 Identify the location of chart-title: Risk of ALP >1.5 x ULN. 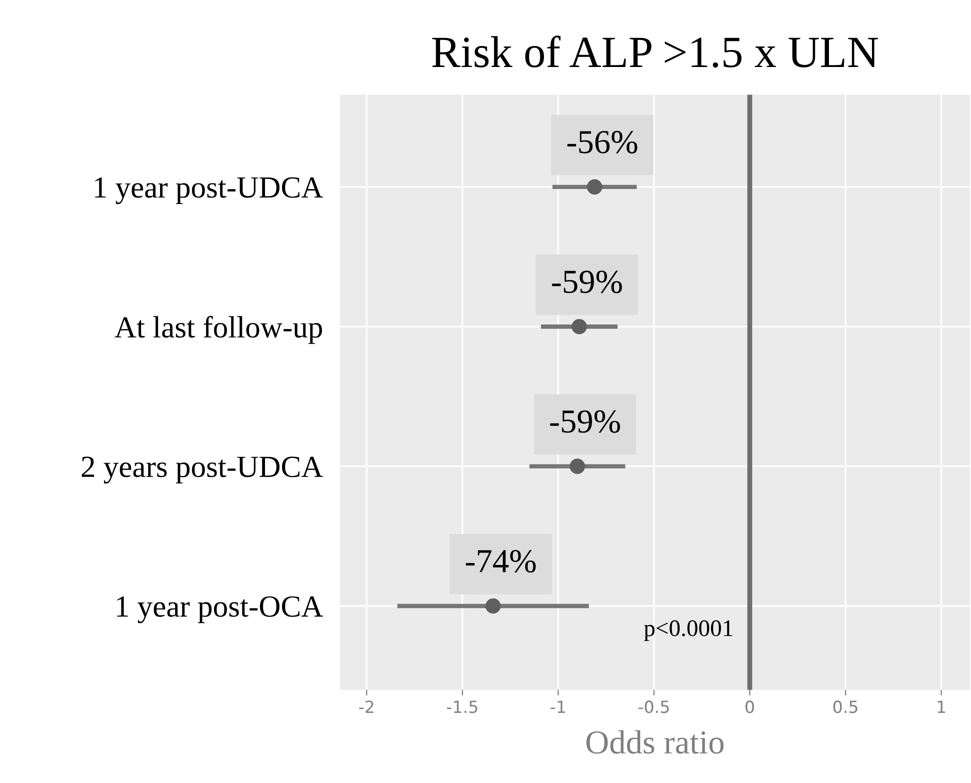
(655, 52).